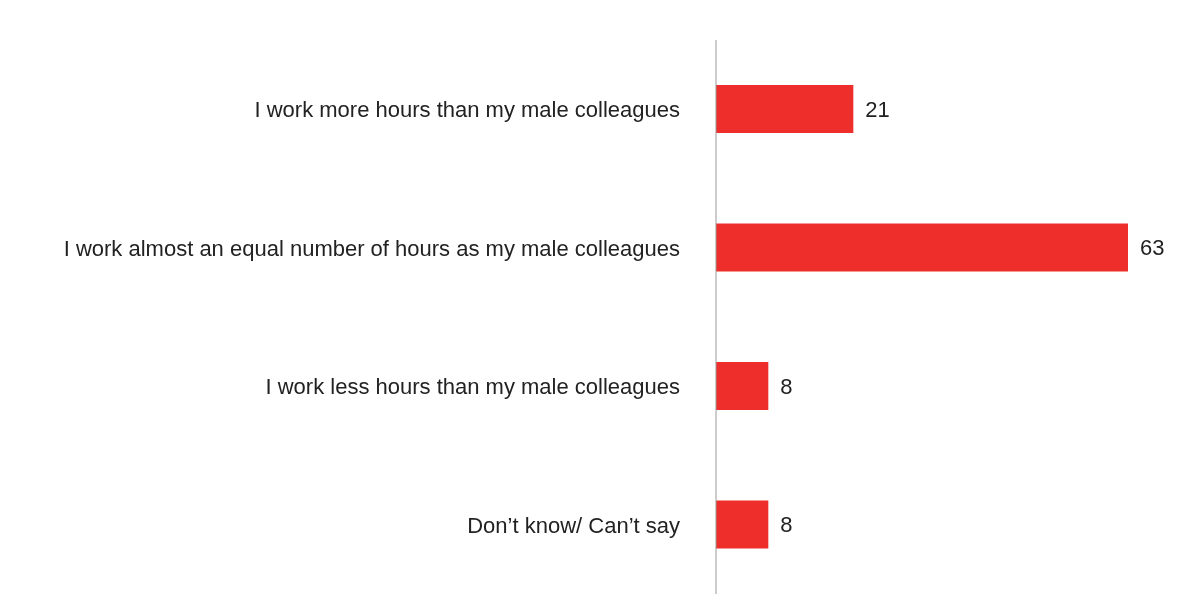  What do you see at coordinates (472, 387) in the screenshot?
I see `y-tick-label: I work less hours than my male colleagues` at bounding box center [472, 387].